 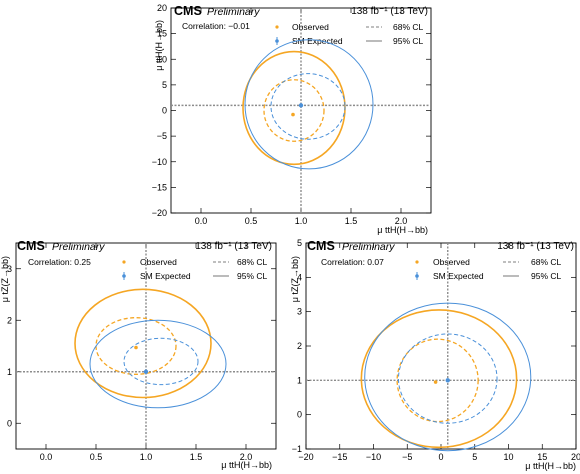 What do you see at coordinates (440, 457) in the screenshot?
I see `x-tick-label: 0` at bounding box center [440, 457].